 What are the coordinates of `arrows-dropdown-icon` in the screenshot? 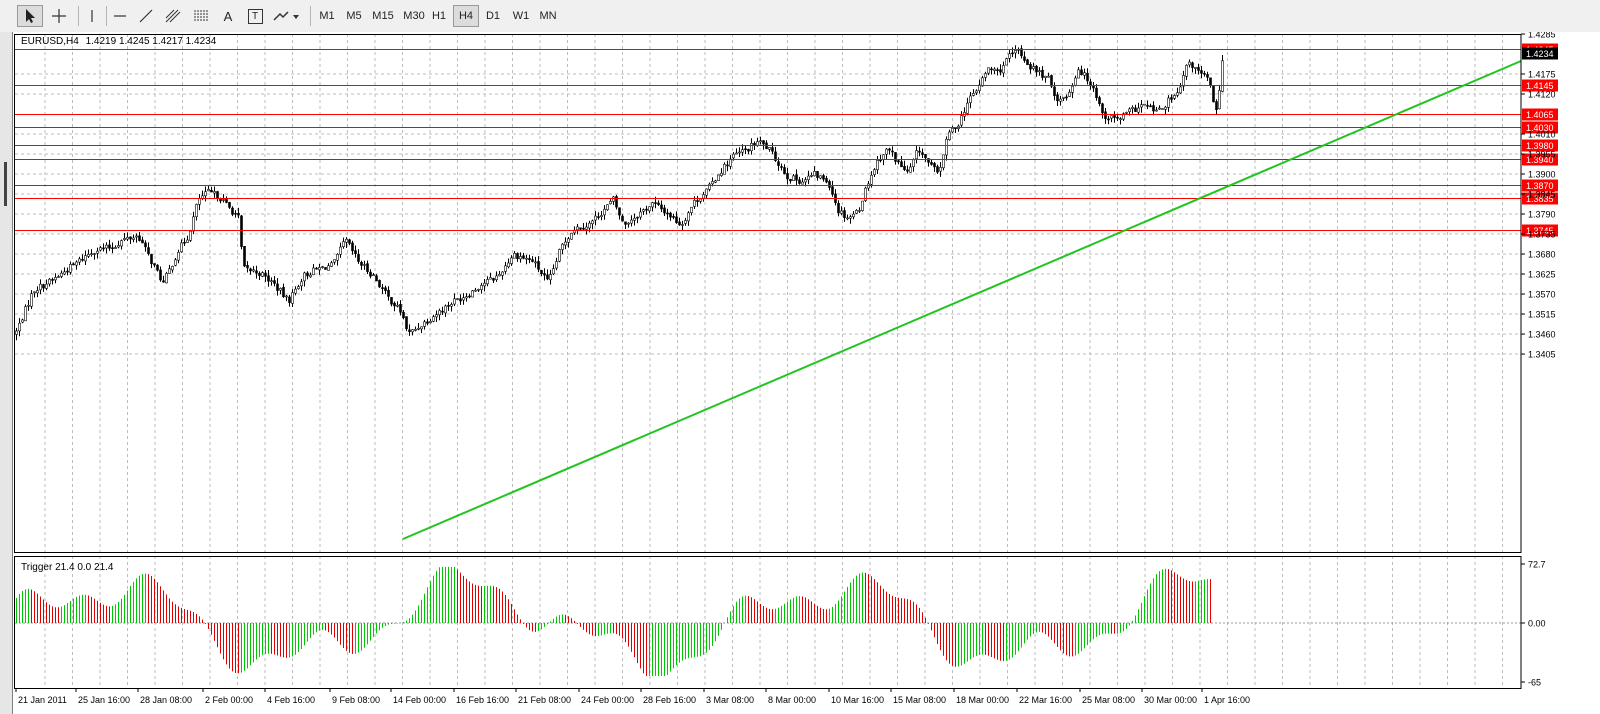 It's located at (286, 16).